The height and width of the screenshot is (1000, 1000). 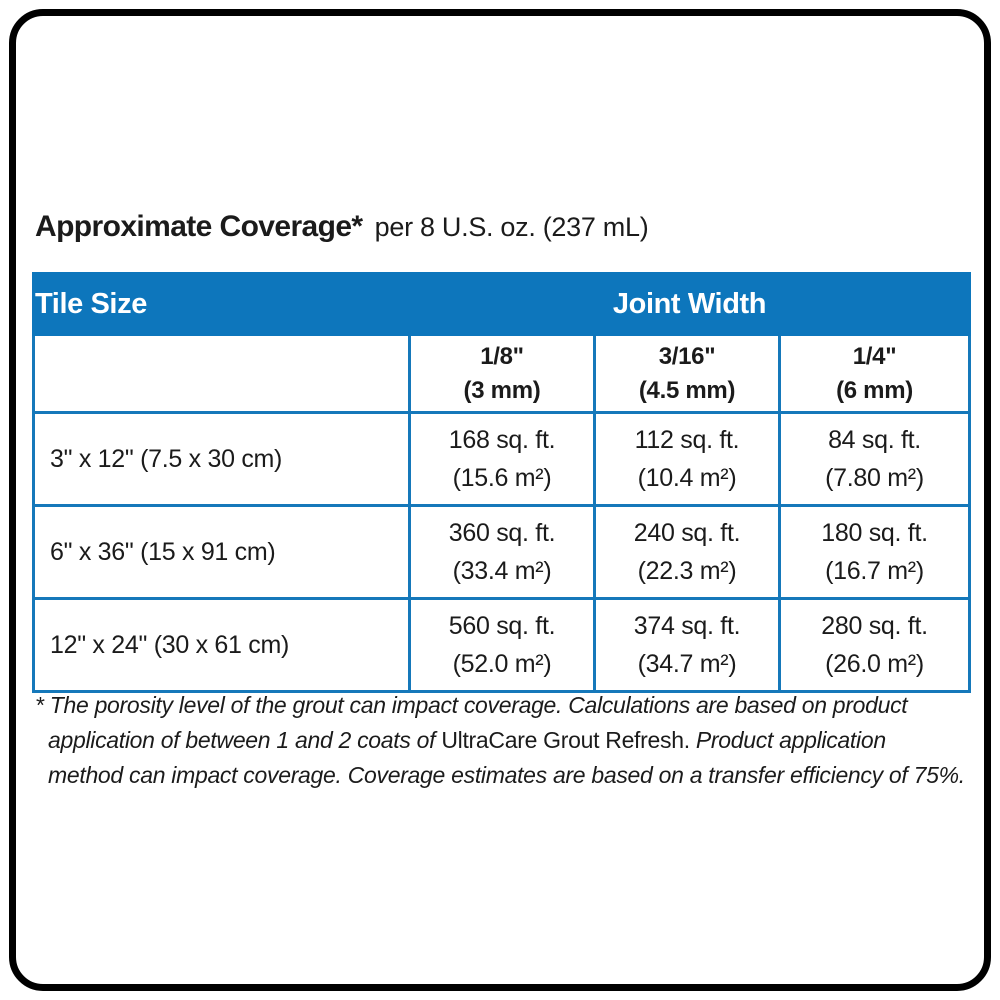 What do you see at coordinates (687, 571) in the screenshot?
I see `coverage-sqm: (22.3 m²)` at bounding box center [687, 571].